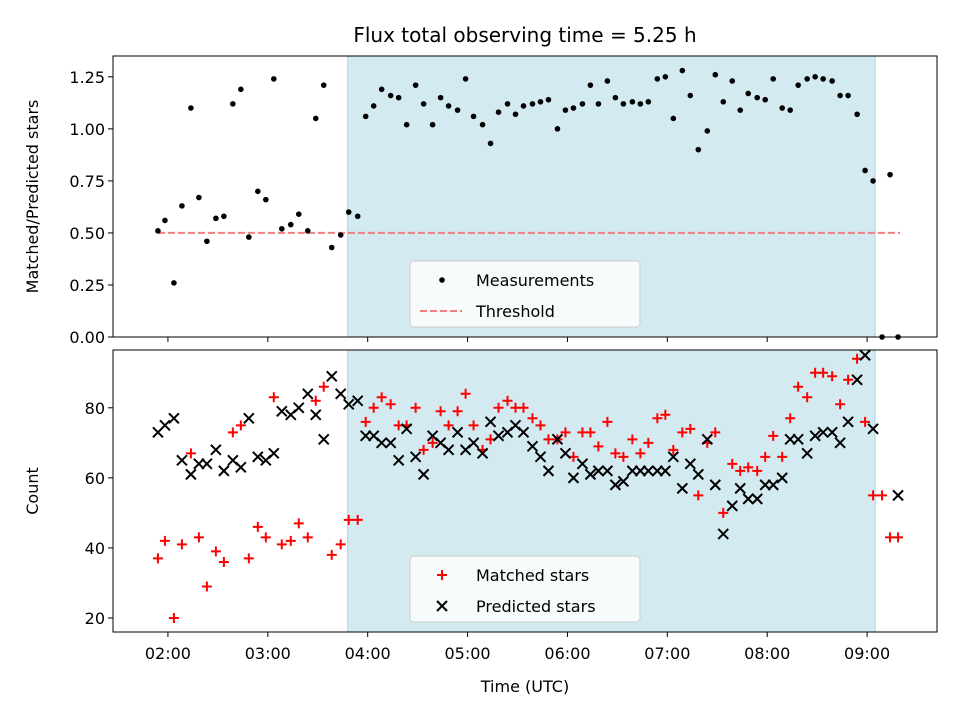 This screenshot has height=720, width=960. What do you see at coordinates (535, 280) in the screenshot?
I see `legend-label: Measurements` at bounding box center [535, 280].